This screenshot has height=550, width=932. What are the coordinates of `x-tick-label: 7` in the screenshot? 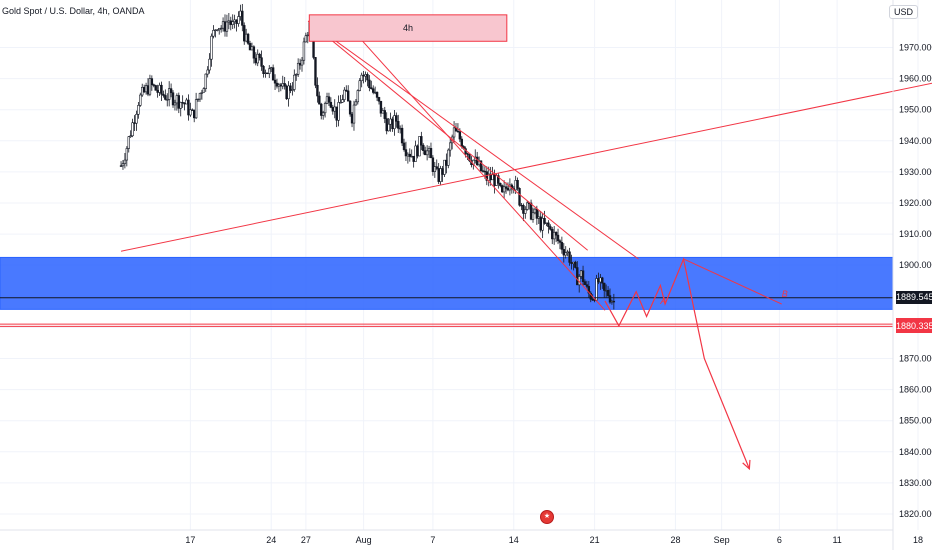 It's located at (432, 540).